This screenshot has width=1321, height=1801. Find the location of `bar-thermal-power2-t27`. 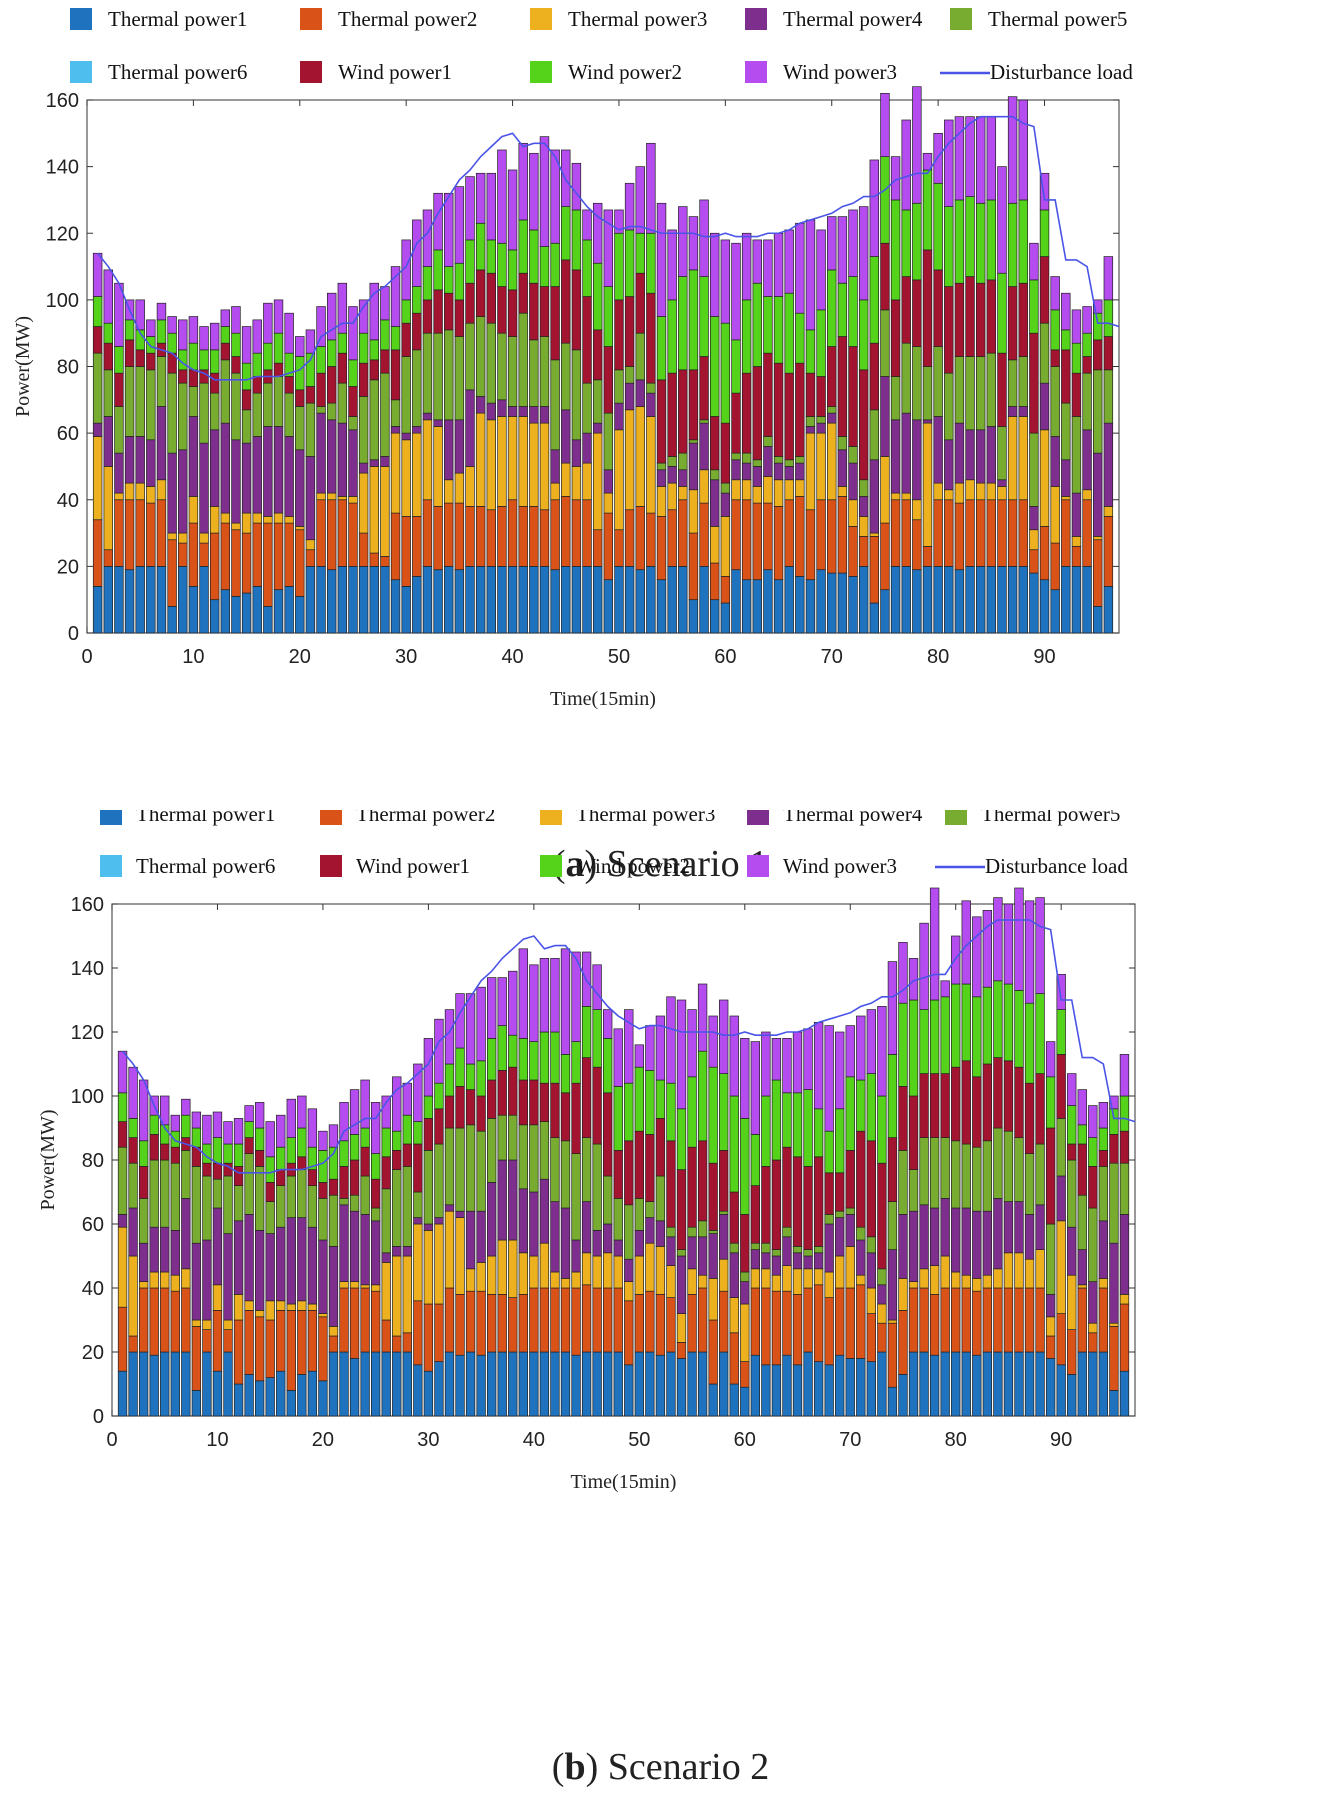

bar-thermal-power2-t27 is located at coordinates (397, 1344).